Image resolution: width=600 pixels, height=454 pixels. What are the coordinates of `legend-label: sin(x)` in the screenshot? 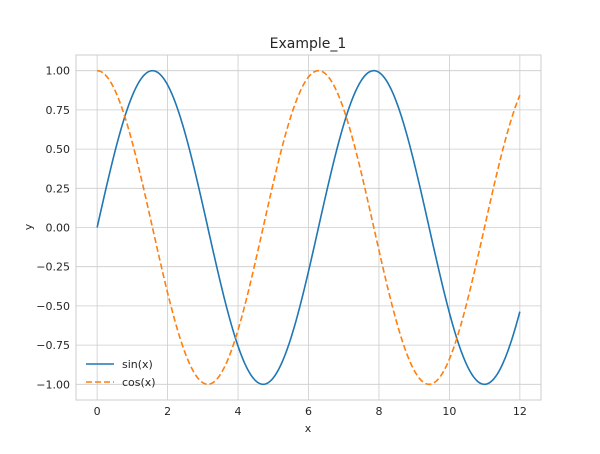 It's located at (137, 364).